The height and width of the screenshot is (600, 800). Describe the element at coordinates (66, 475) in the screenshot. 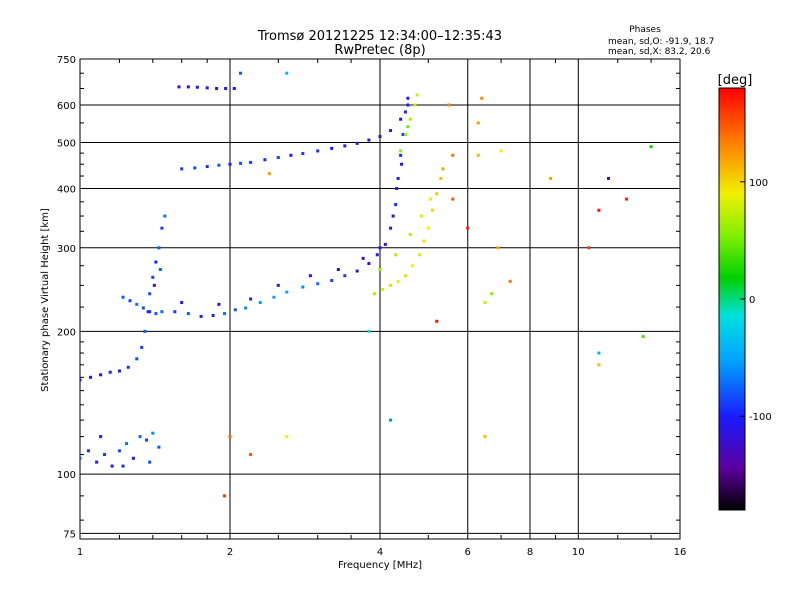

I see `y-tick-label: 100` at that location.